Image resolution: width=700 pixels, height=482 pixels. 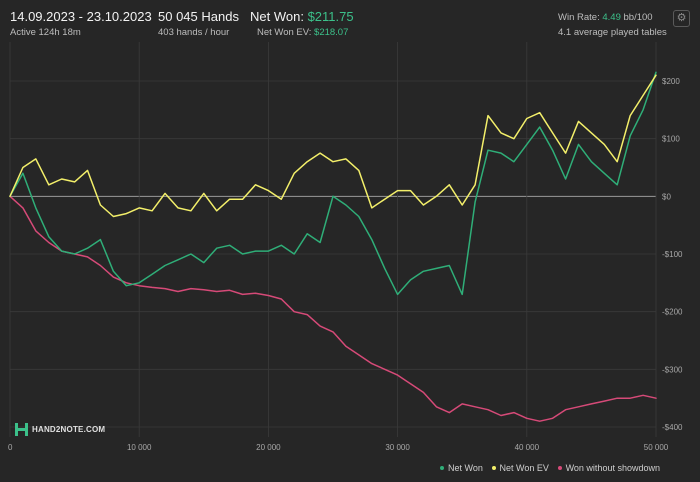 I want to click on y-tick-label: $100, so click(x=671, y=139).